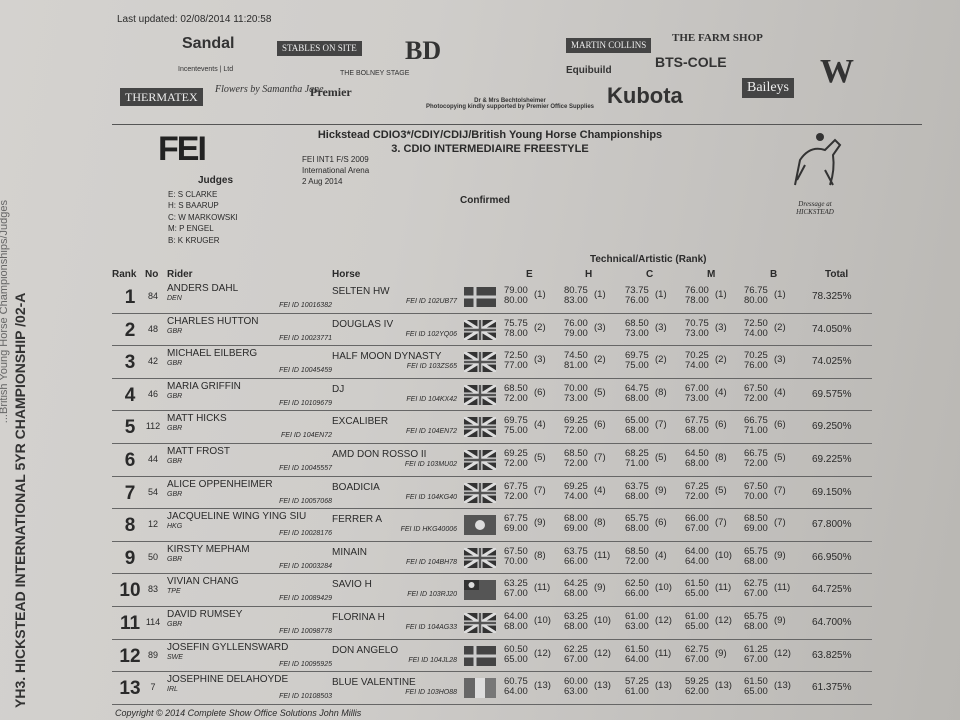 This screenshot has height=720, width=960. What do you see at coordinates (152, 274) in the screenshot?
I see `col-no: No` at bounding box center [152, 274].